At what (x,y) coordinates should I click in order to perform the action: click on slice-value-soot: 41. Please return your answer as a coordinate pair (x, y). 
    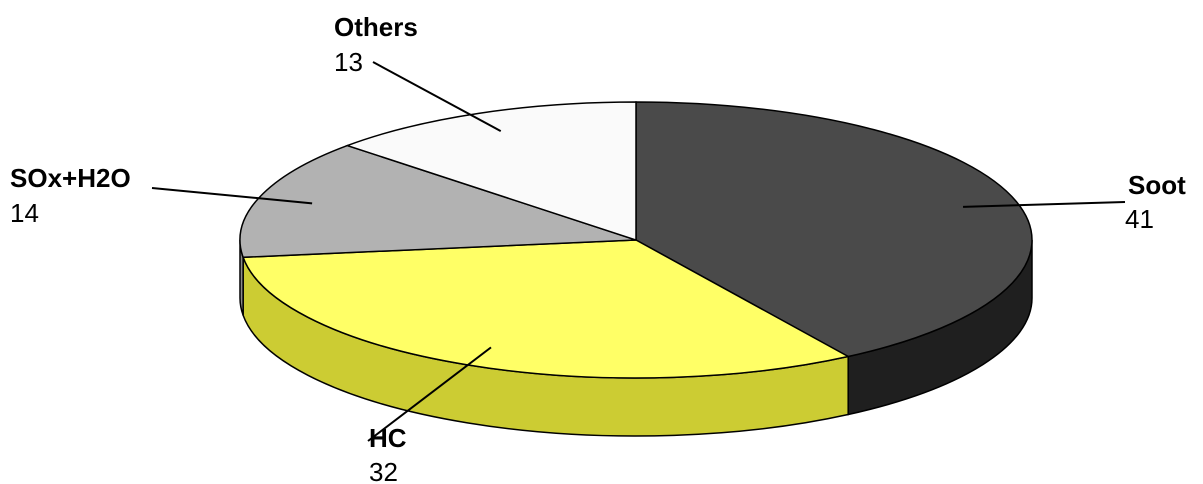
    Looking at the image, I should click on (1139, 219).